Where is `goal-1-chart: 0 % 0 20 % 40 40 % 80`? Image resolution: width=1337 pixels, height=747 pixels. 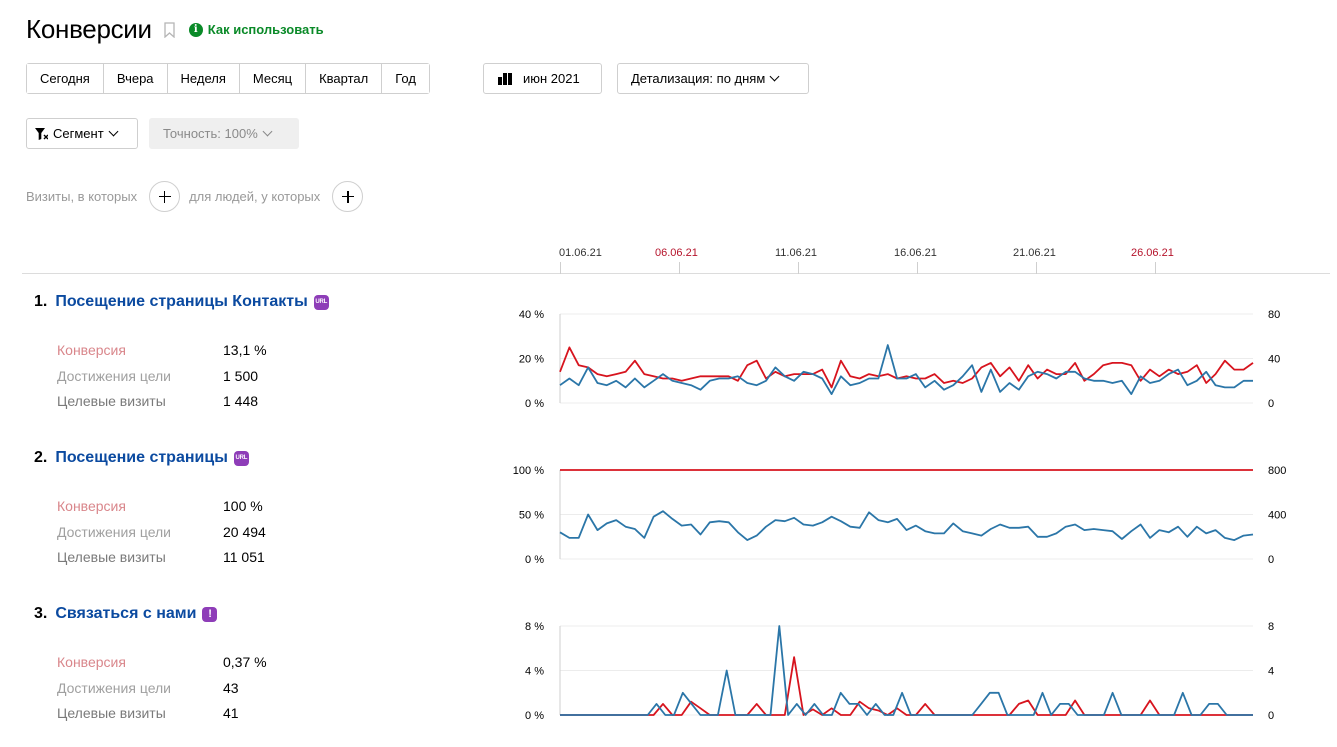
goal-1-chart: 0 % 0 20 % 40 40 % 80 is located at coordinates (899, 359).